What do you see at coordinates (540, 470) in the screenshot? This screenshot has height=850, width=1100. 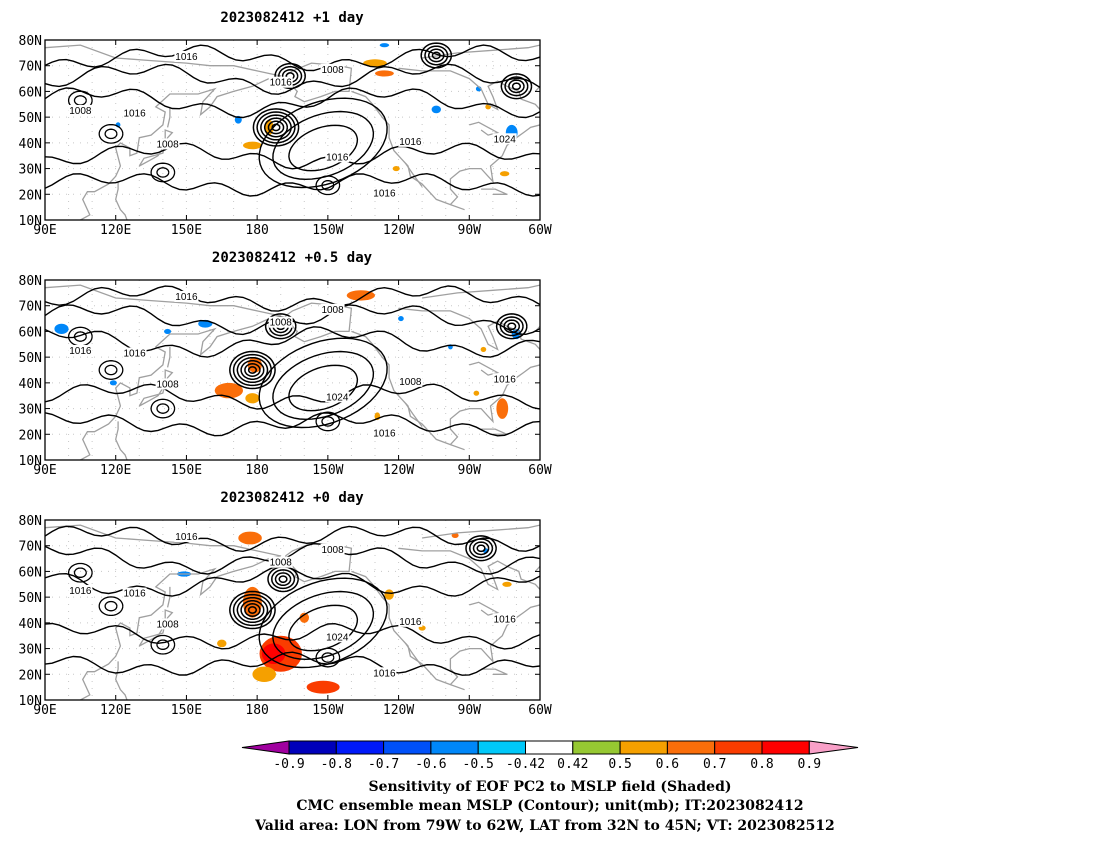 I see `lon-tick-label: 60W` at bounding box center [540, 470].